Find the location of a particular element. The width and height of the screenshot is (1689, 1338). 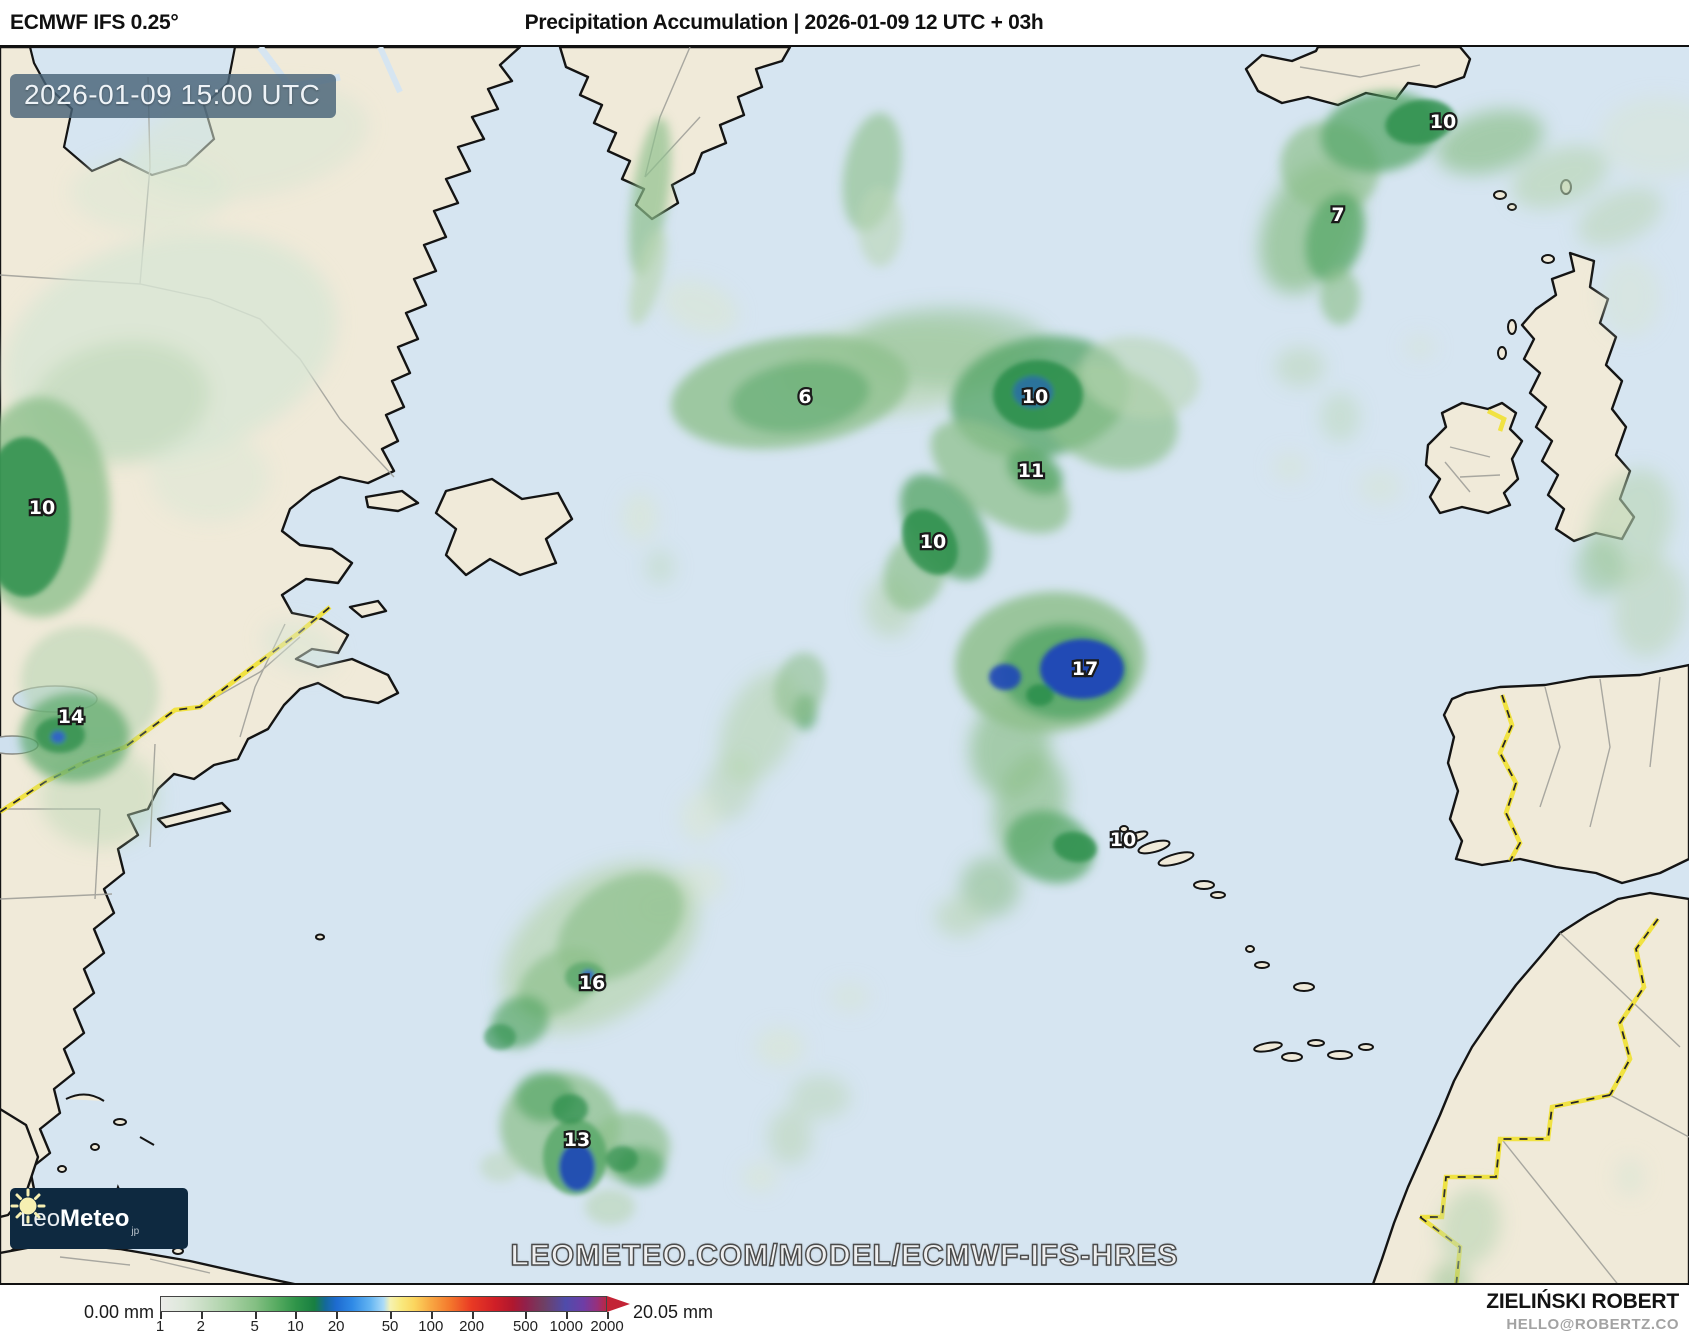

island-anticosti is located at coordinates (392, 501).